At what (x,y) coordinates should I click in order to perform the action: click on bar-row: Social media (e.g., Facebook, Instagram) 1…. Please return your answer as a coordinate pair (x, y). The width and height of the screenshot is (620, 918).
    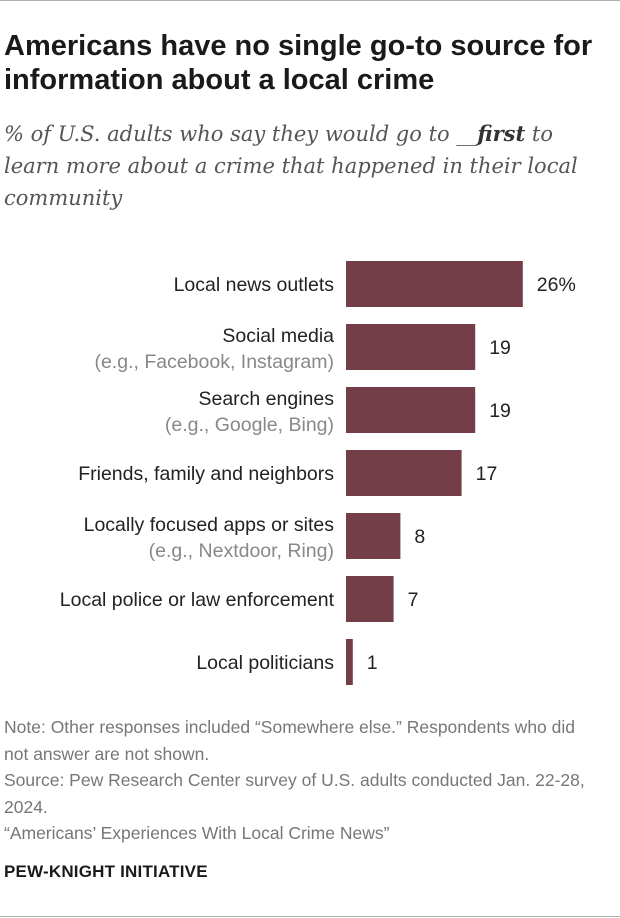
    Looking at the image, I should click on (302, 348).